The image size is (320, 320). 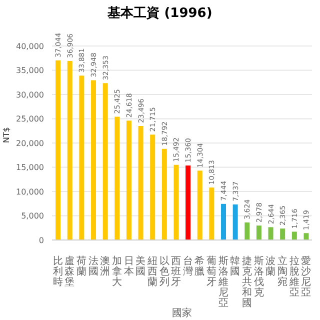 What do you see at coordinates (182, 313) in the screenshot?
I see `x-axis-title: 國家` at bounding box center [182, 313].